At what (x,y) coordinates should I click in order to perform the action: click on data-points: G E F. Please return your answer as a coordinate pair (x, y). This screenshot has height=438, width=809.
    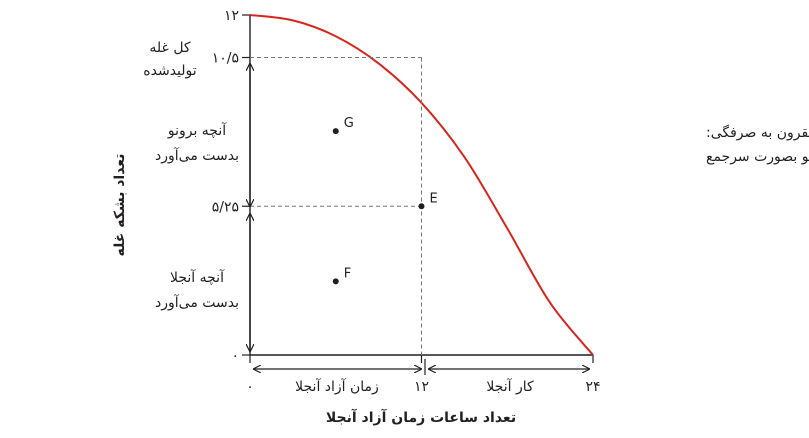
    Looking at the image, I should click on (385, 200).